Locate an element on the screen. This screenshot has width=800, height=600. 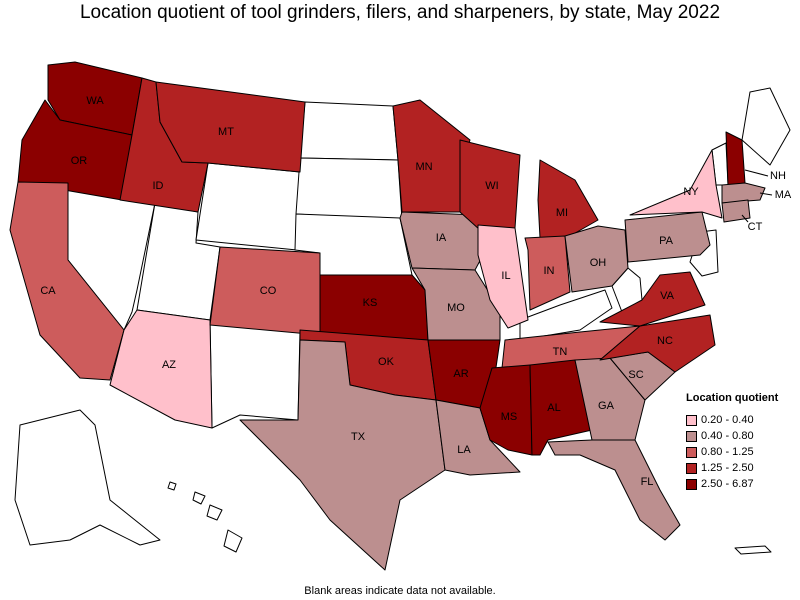
state-il is located at coordinates (503, 276).